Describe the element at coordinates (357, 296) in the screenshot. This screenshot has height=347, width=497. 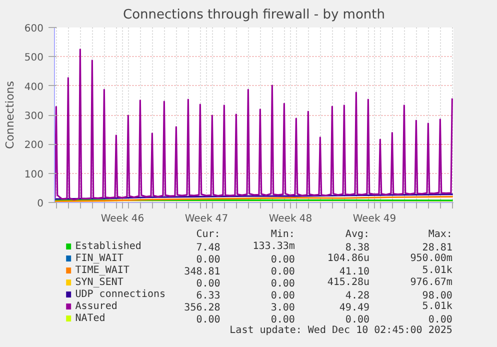
I see `text: 4.28` at that location.